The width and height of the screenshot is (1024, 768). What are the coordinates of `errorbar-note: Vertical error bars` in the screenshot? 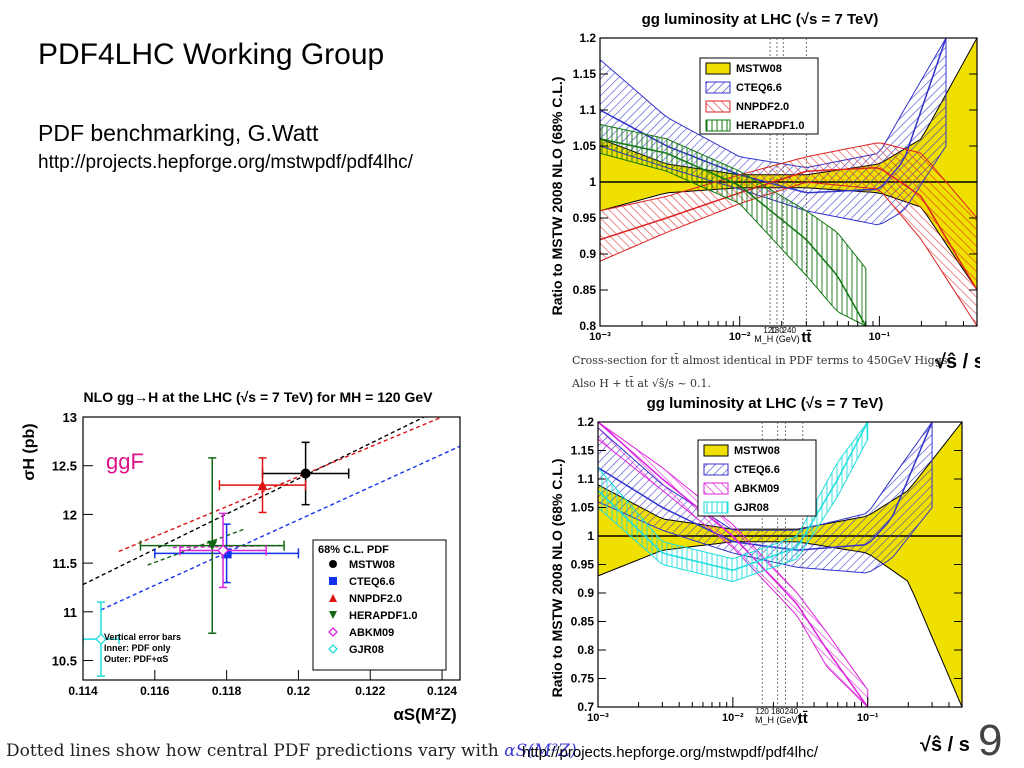 It's located at (142, 637).